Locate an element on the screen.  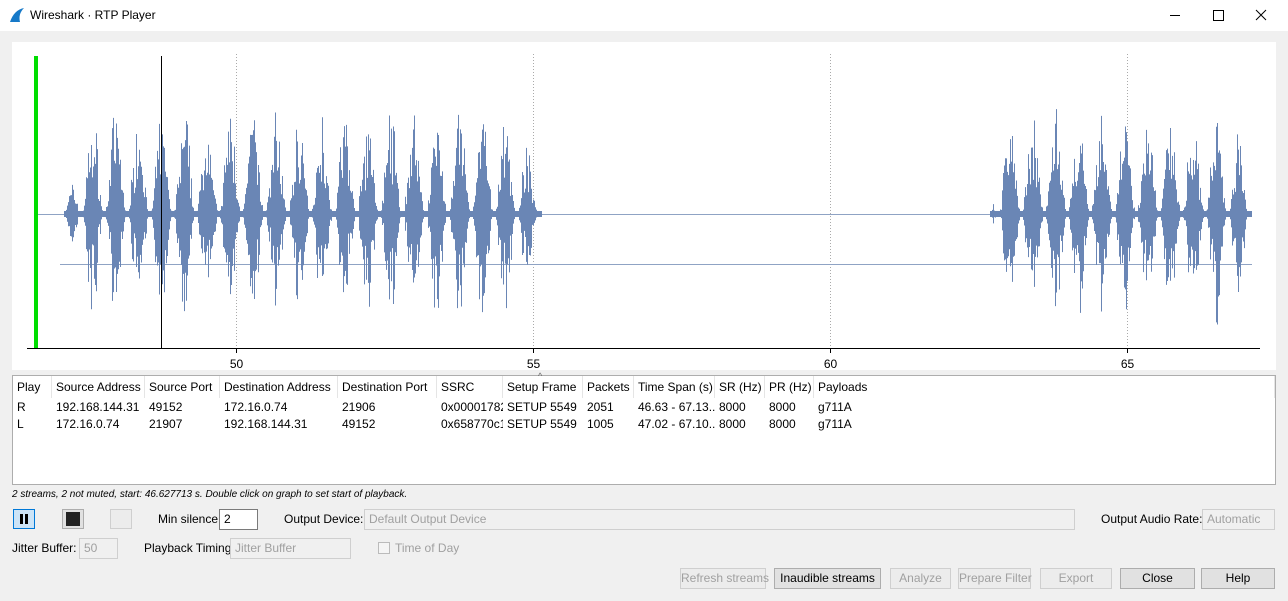
column-header: Packets is located at coordinates (608, 387).